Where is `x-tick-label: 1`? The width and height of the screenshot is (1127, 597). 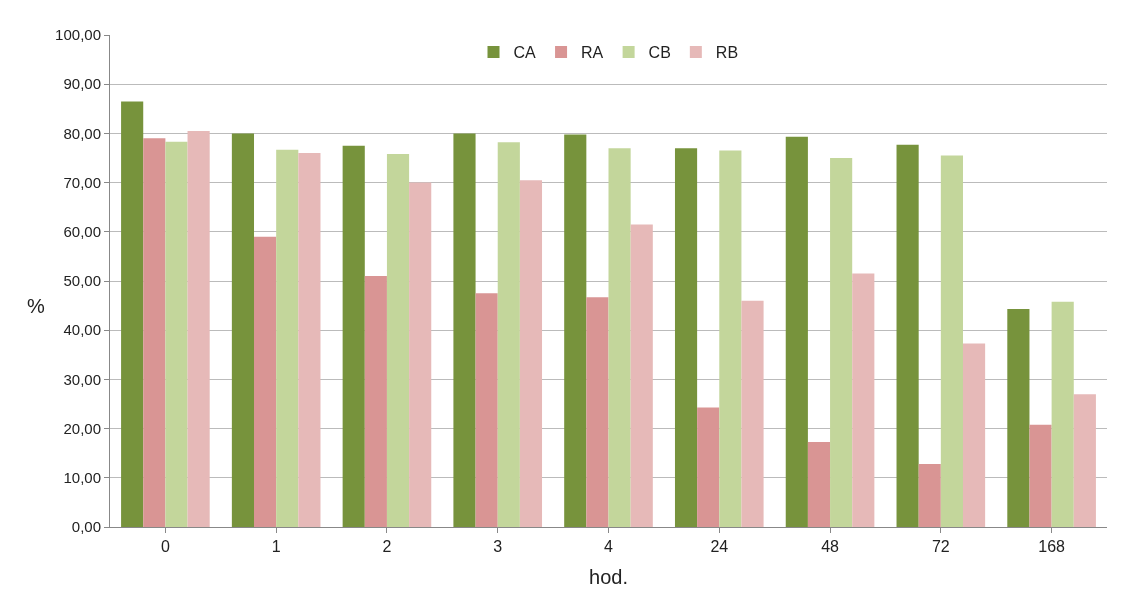 x-tick-label: 1 is located at coordinates (276, 547).